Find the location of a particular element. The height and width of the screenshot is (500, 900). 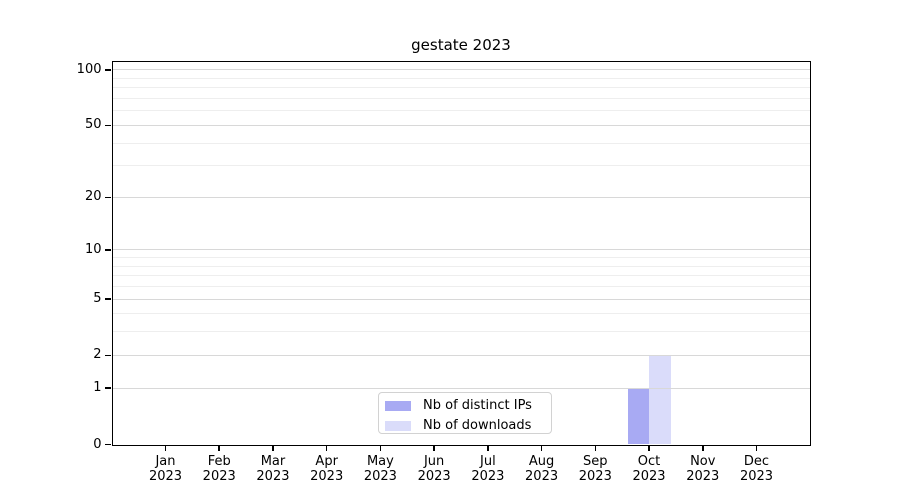

legend-swatch-downloads-icon is located at coordinates (398, 426).